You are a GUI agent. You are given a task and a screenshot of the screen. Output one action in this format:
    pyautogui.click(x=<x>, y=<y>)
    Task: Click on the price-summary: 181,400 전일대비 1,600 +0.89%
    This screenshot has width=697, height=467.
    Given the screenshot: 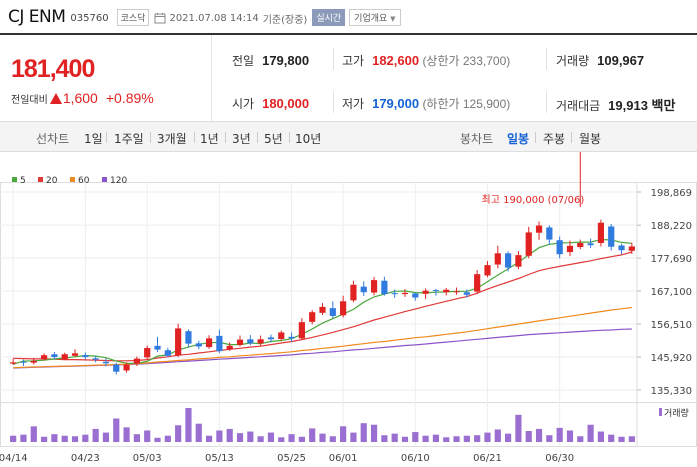 What is the action you would take?
    pyautogui.click(x=106, y=78)
    